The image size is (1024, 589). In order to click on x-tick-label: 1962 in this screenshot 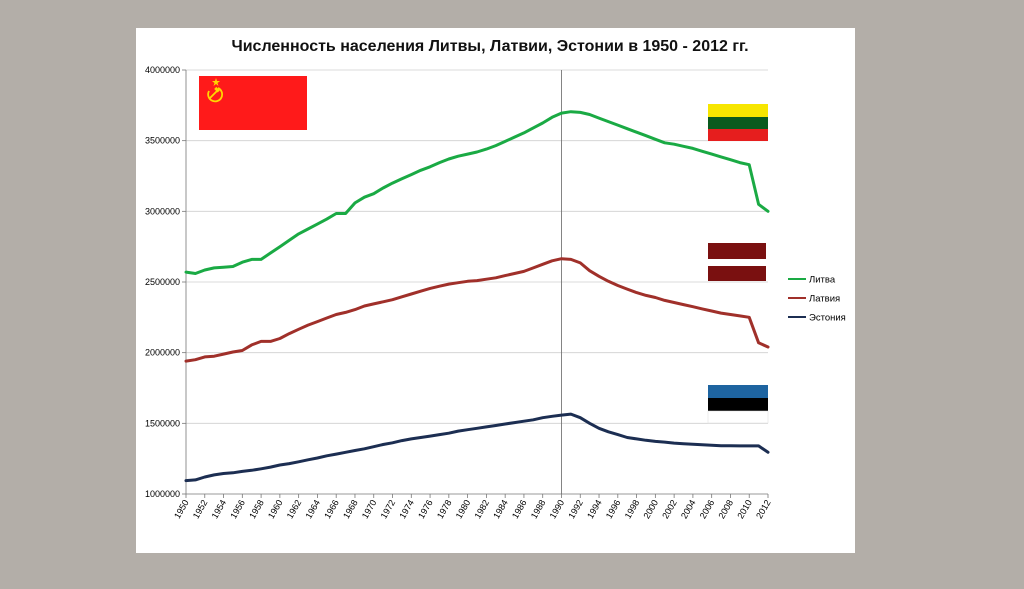, I will do `click(294, 509)`.